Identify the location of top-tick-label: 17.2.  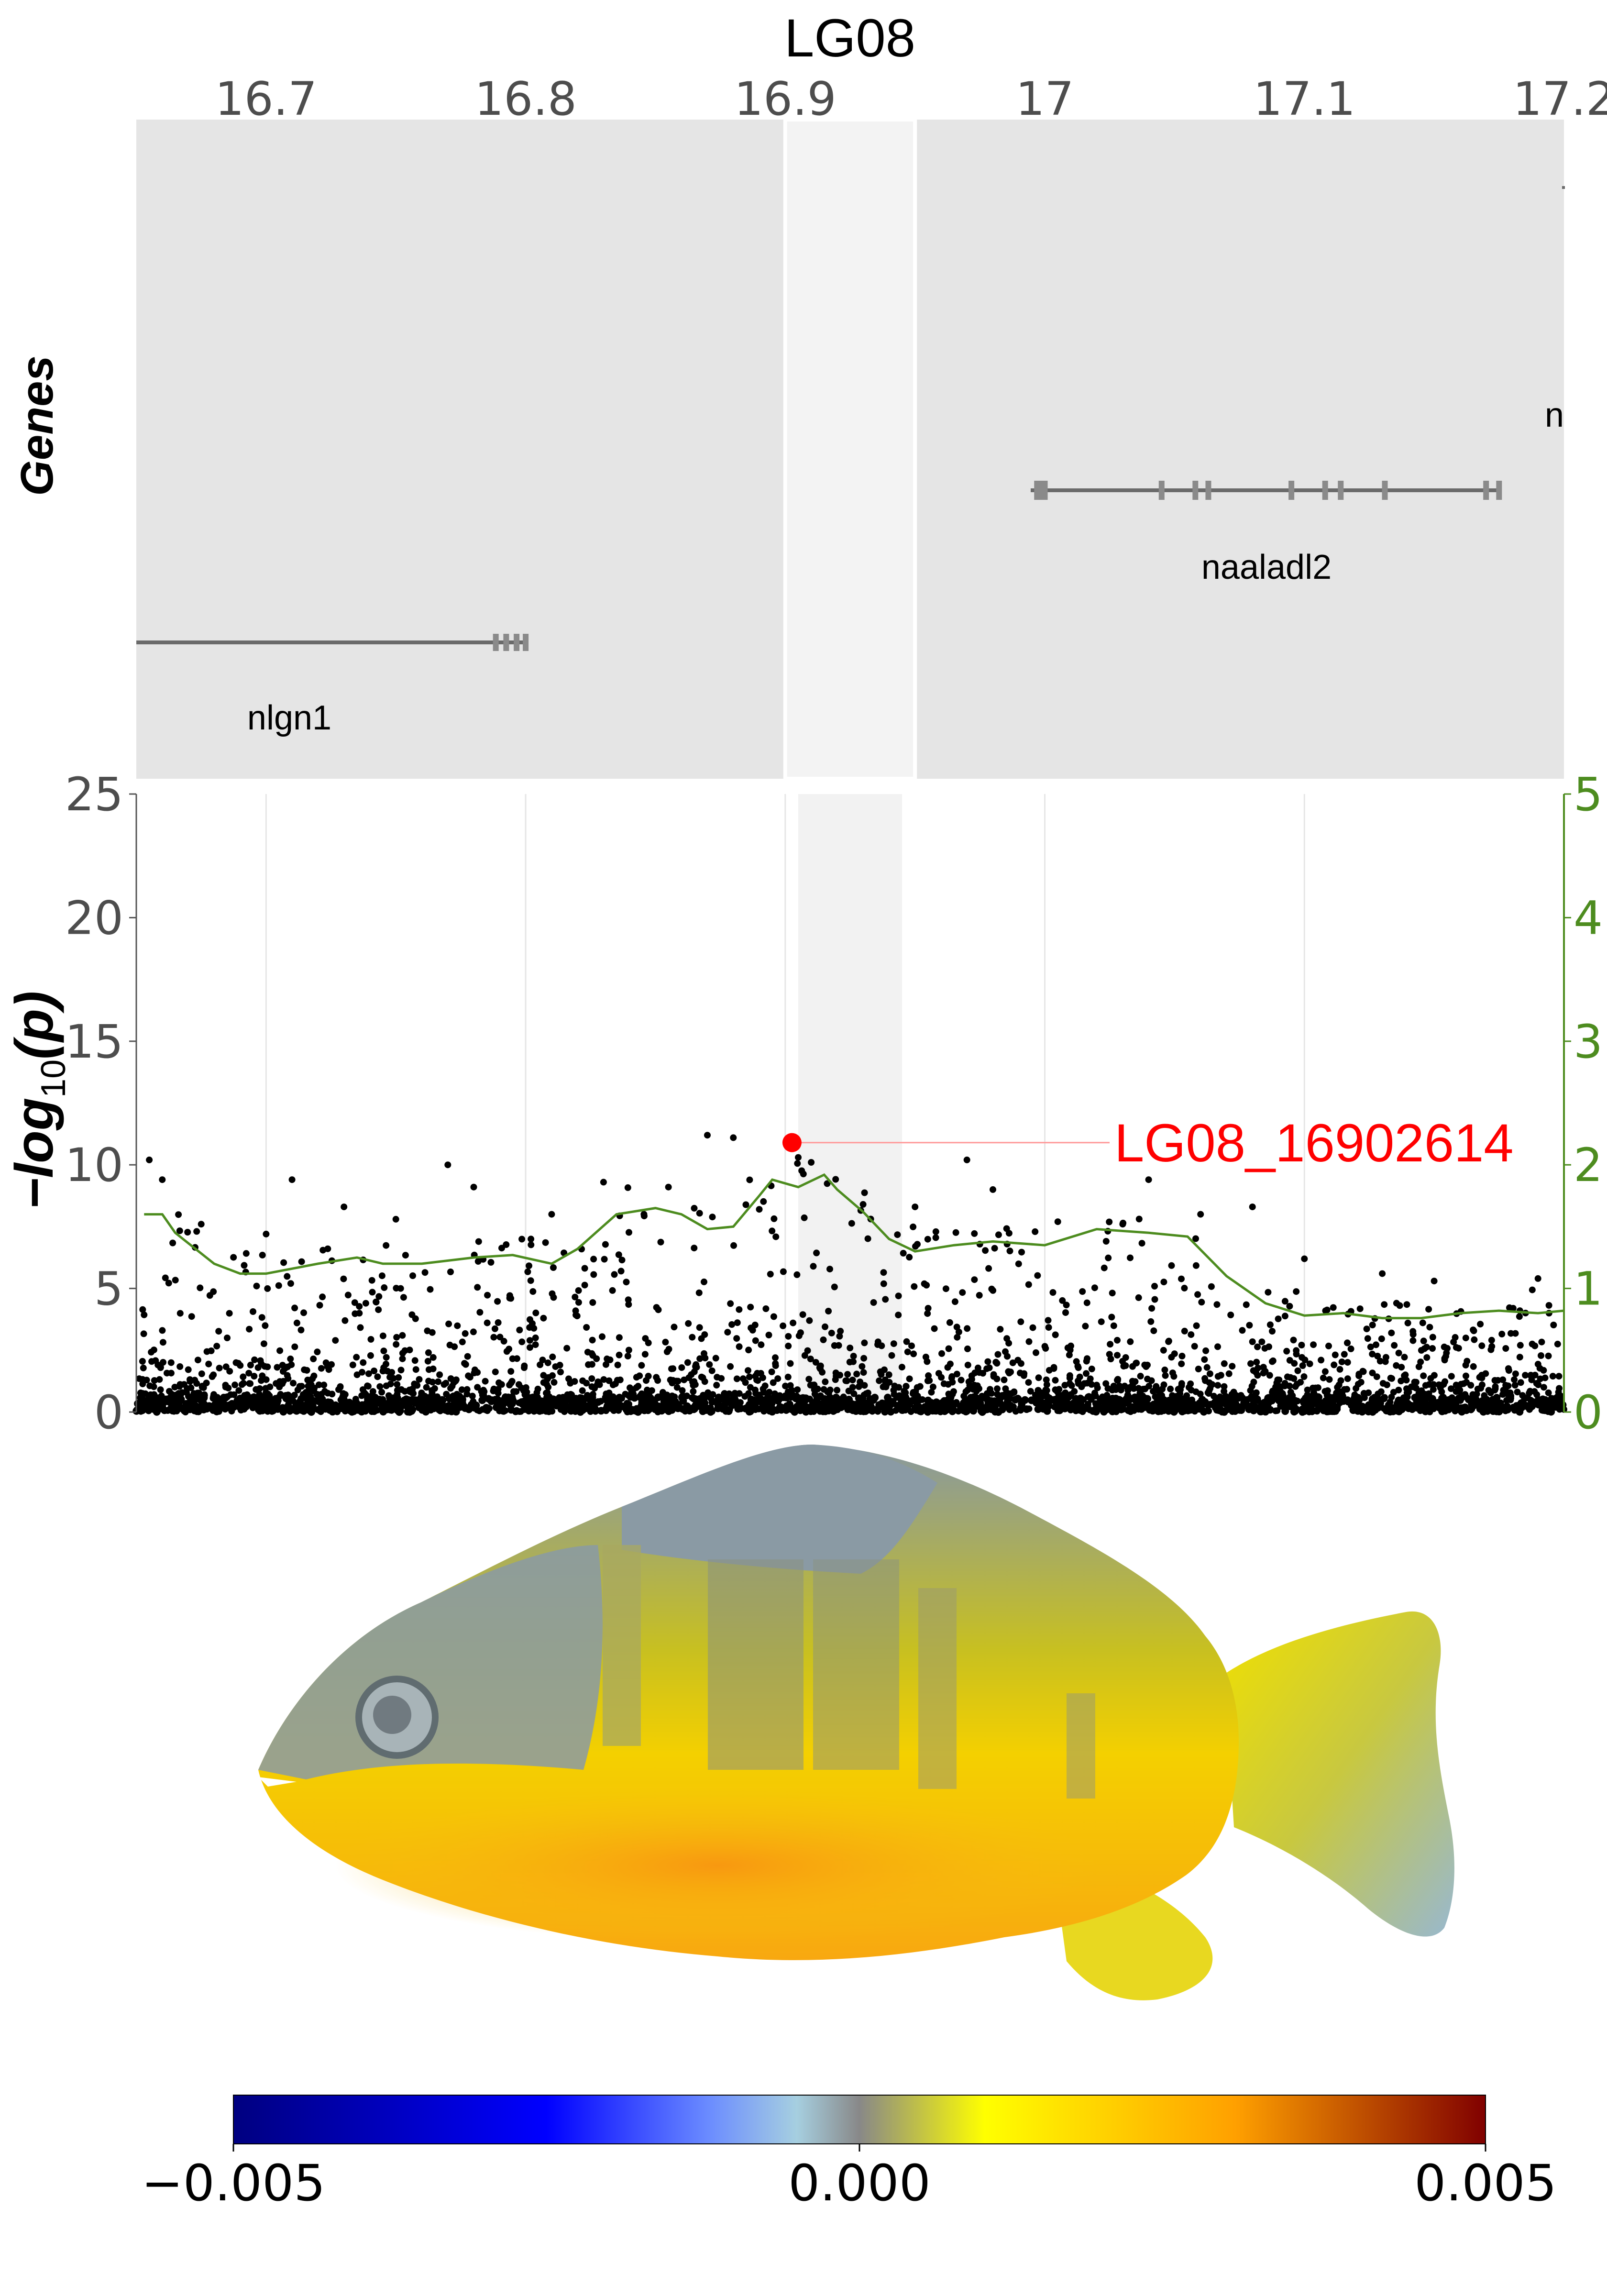
(1560, 99).